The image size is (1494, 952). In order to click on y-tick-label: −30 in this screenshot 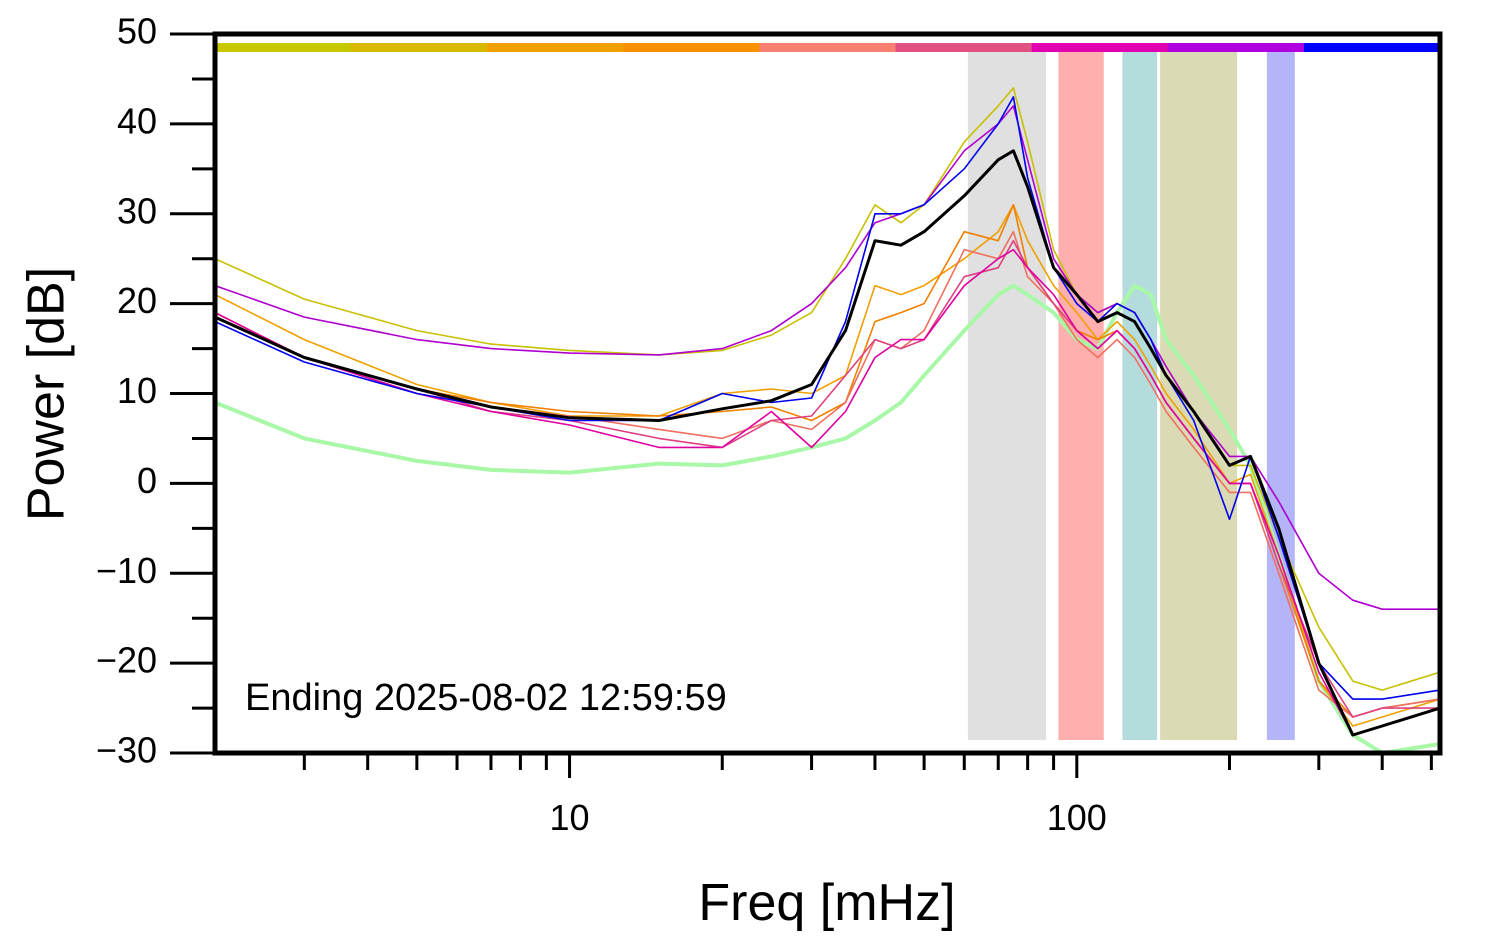, I will do `click(126, 750)`.